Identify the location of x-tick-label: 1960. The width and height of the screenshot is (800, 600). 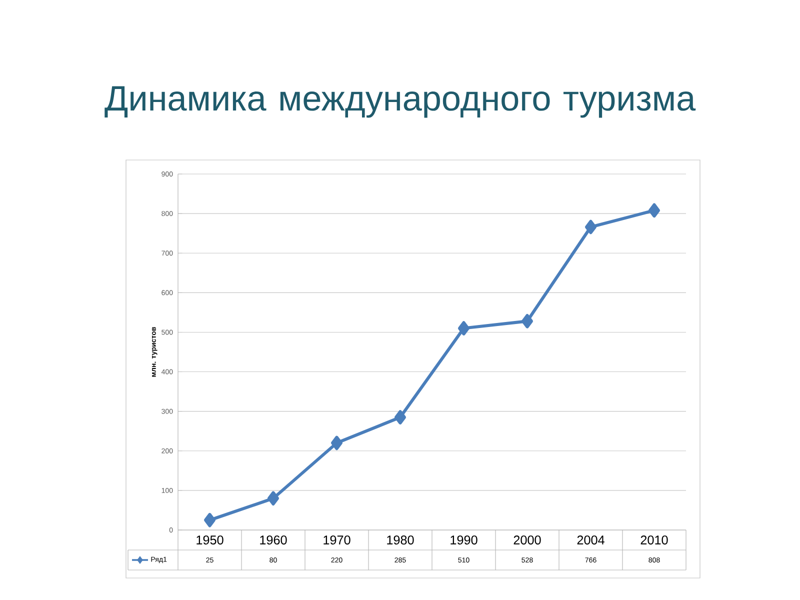
(273, 540).